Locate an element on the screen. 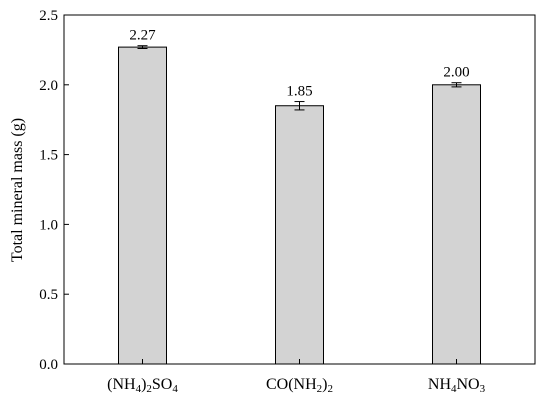 This screenshot has height=401, width=550. label-part: SO is located at coordinates (162, 384).